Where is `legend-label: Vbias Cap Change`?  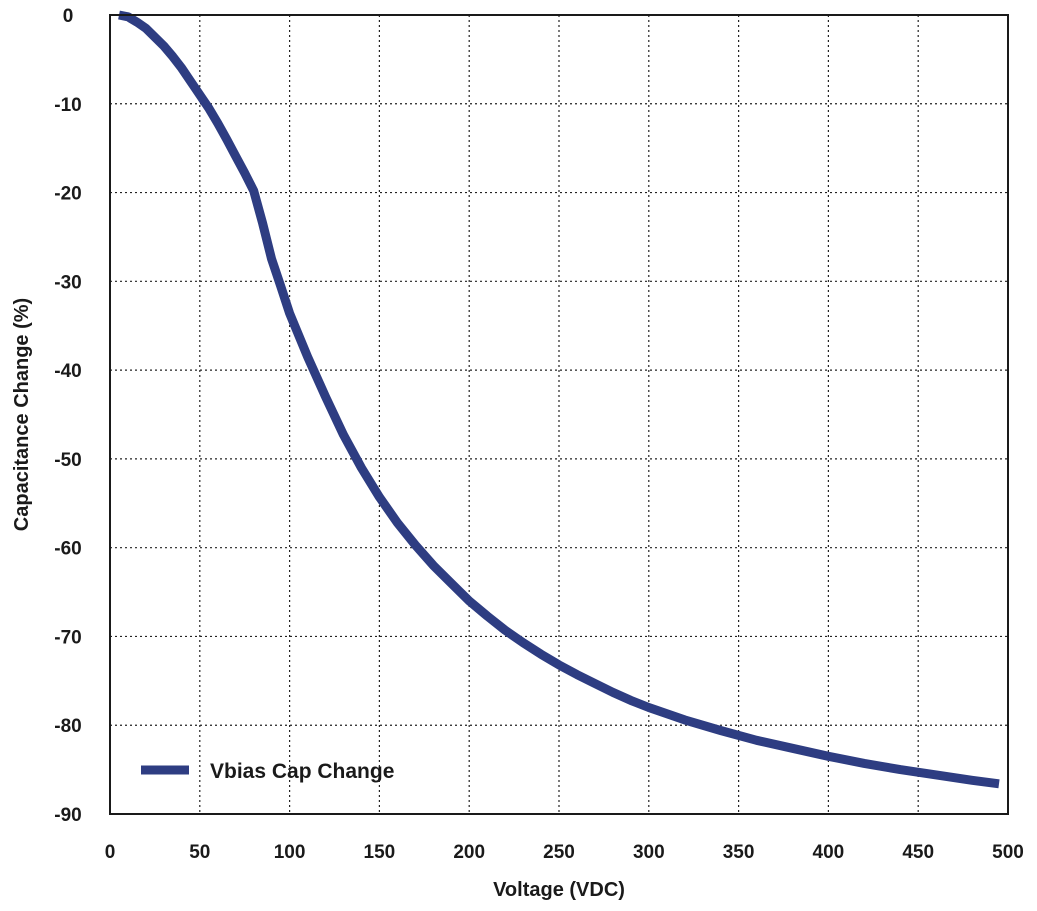 legend-label: Vbias Cap Change is located at coordinates (302, 771).